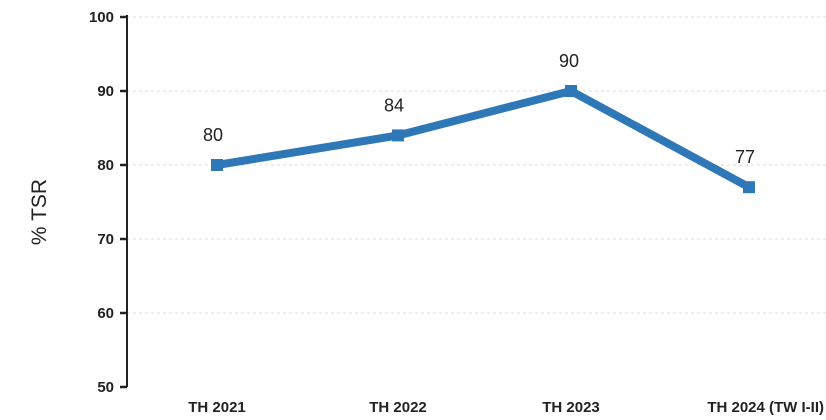 This screenshot has height=420, width=826. What do you see at coordinates (571, 407) in the screenshot?
I see `x-tick-label: TH 2023` at bounding box center [571, 407].